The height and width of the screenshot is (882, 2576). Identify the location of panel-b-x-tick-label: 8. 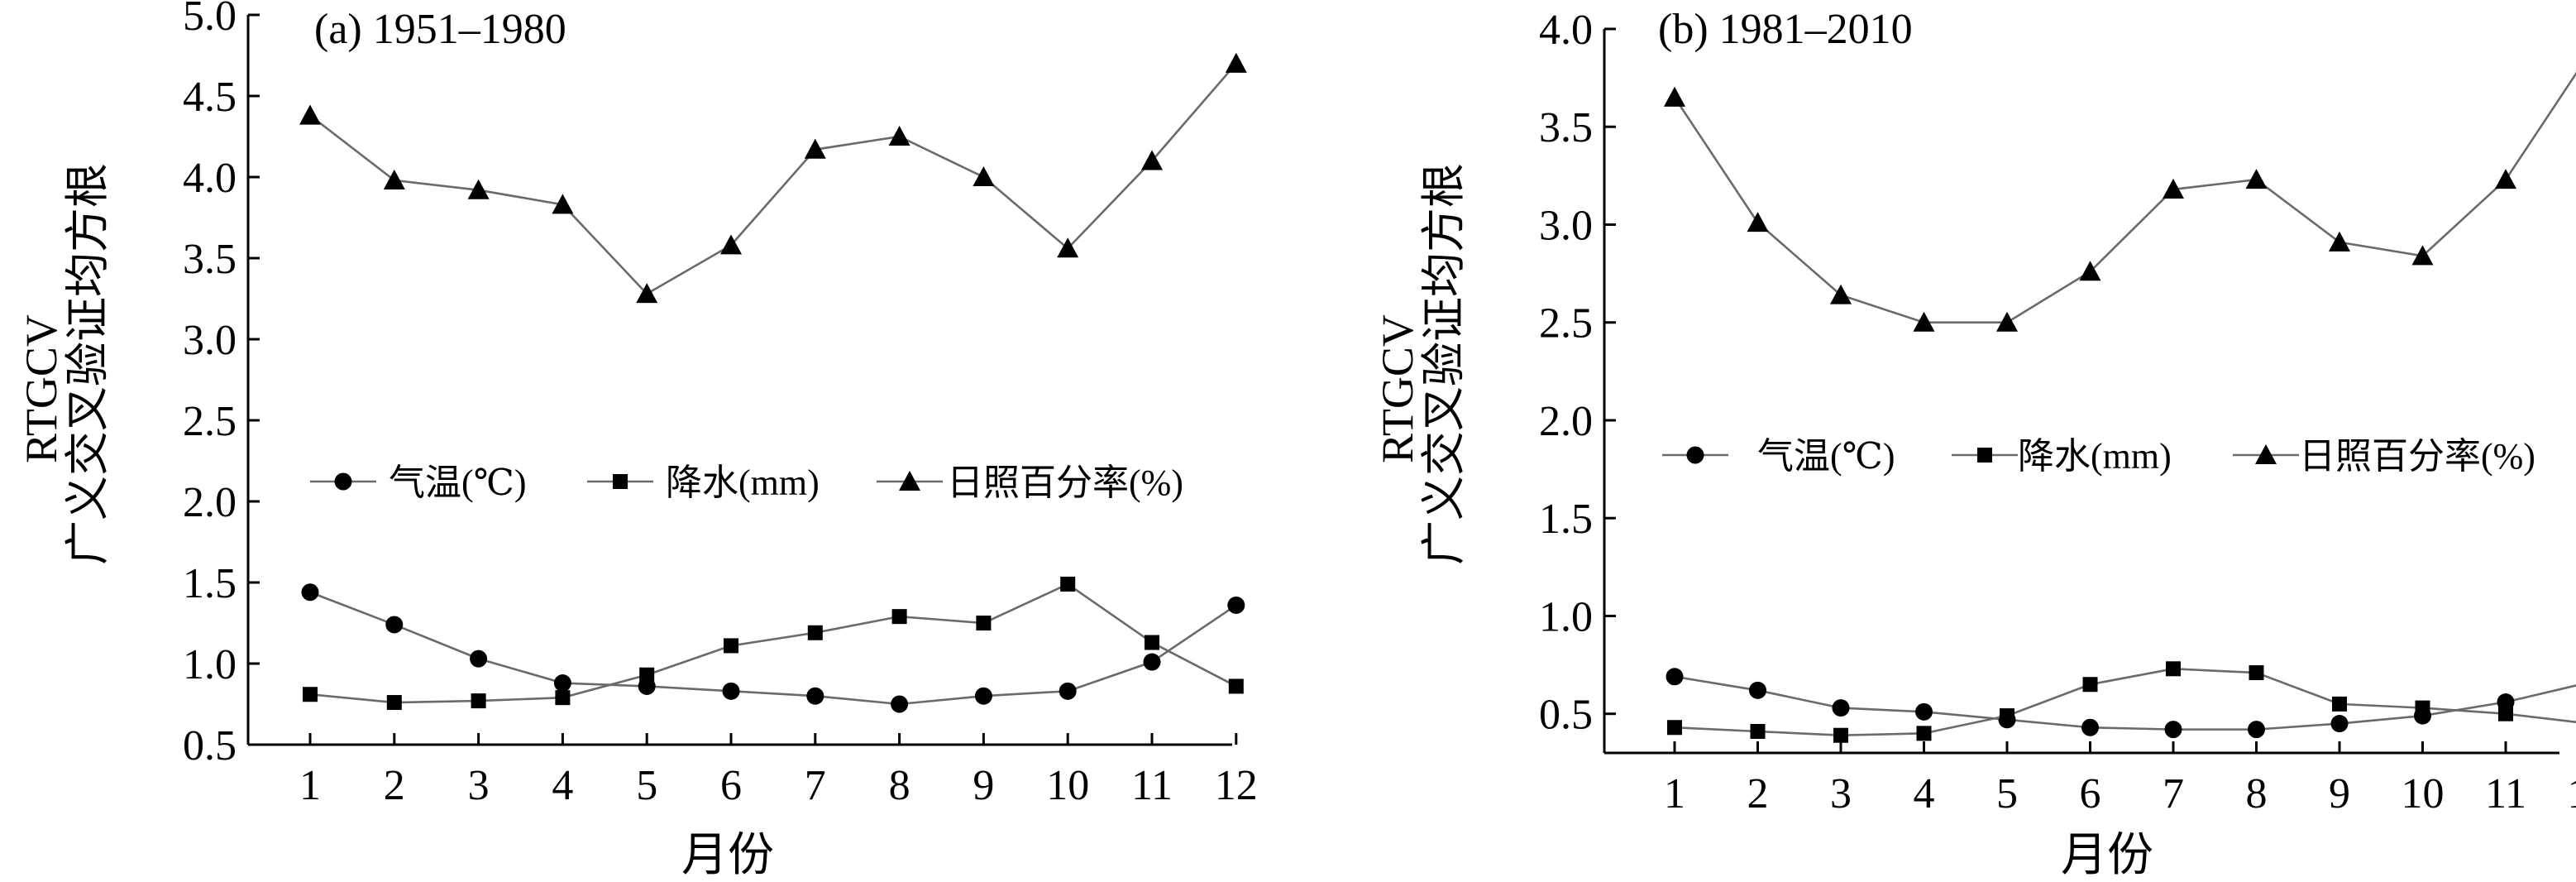
(2257, 794).